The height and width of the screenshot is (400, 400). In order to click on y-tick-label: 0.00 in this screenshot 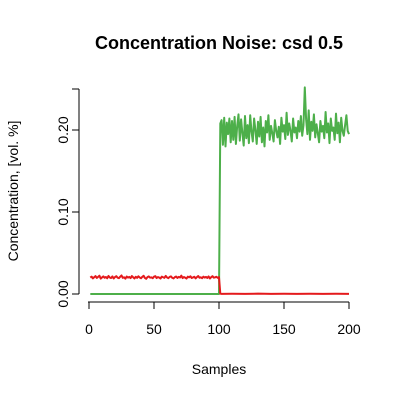, I will do `click(63, 293)`.